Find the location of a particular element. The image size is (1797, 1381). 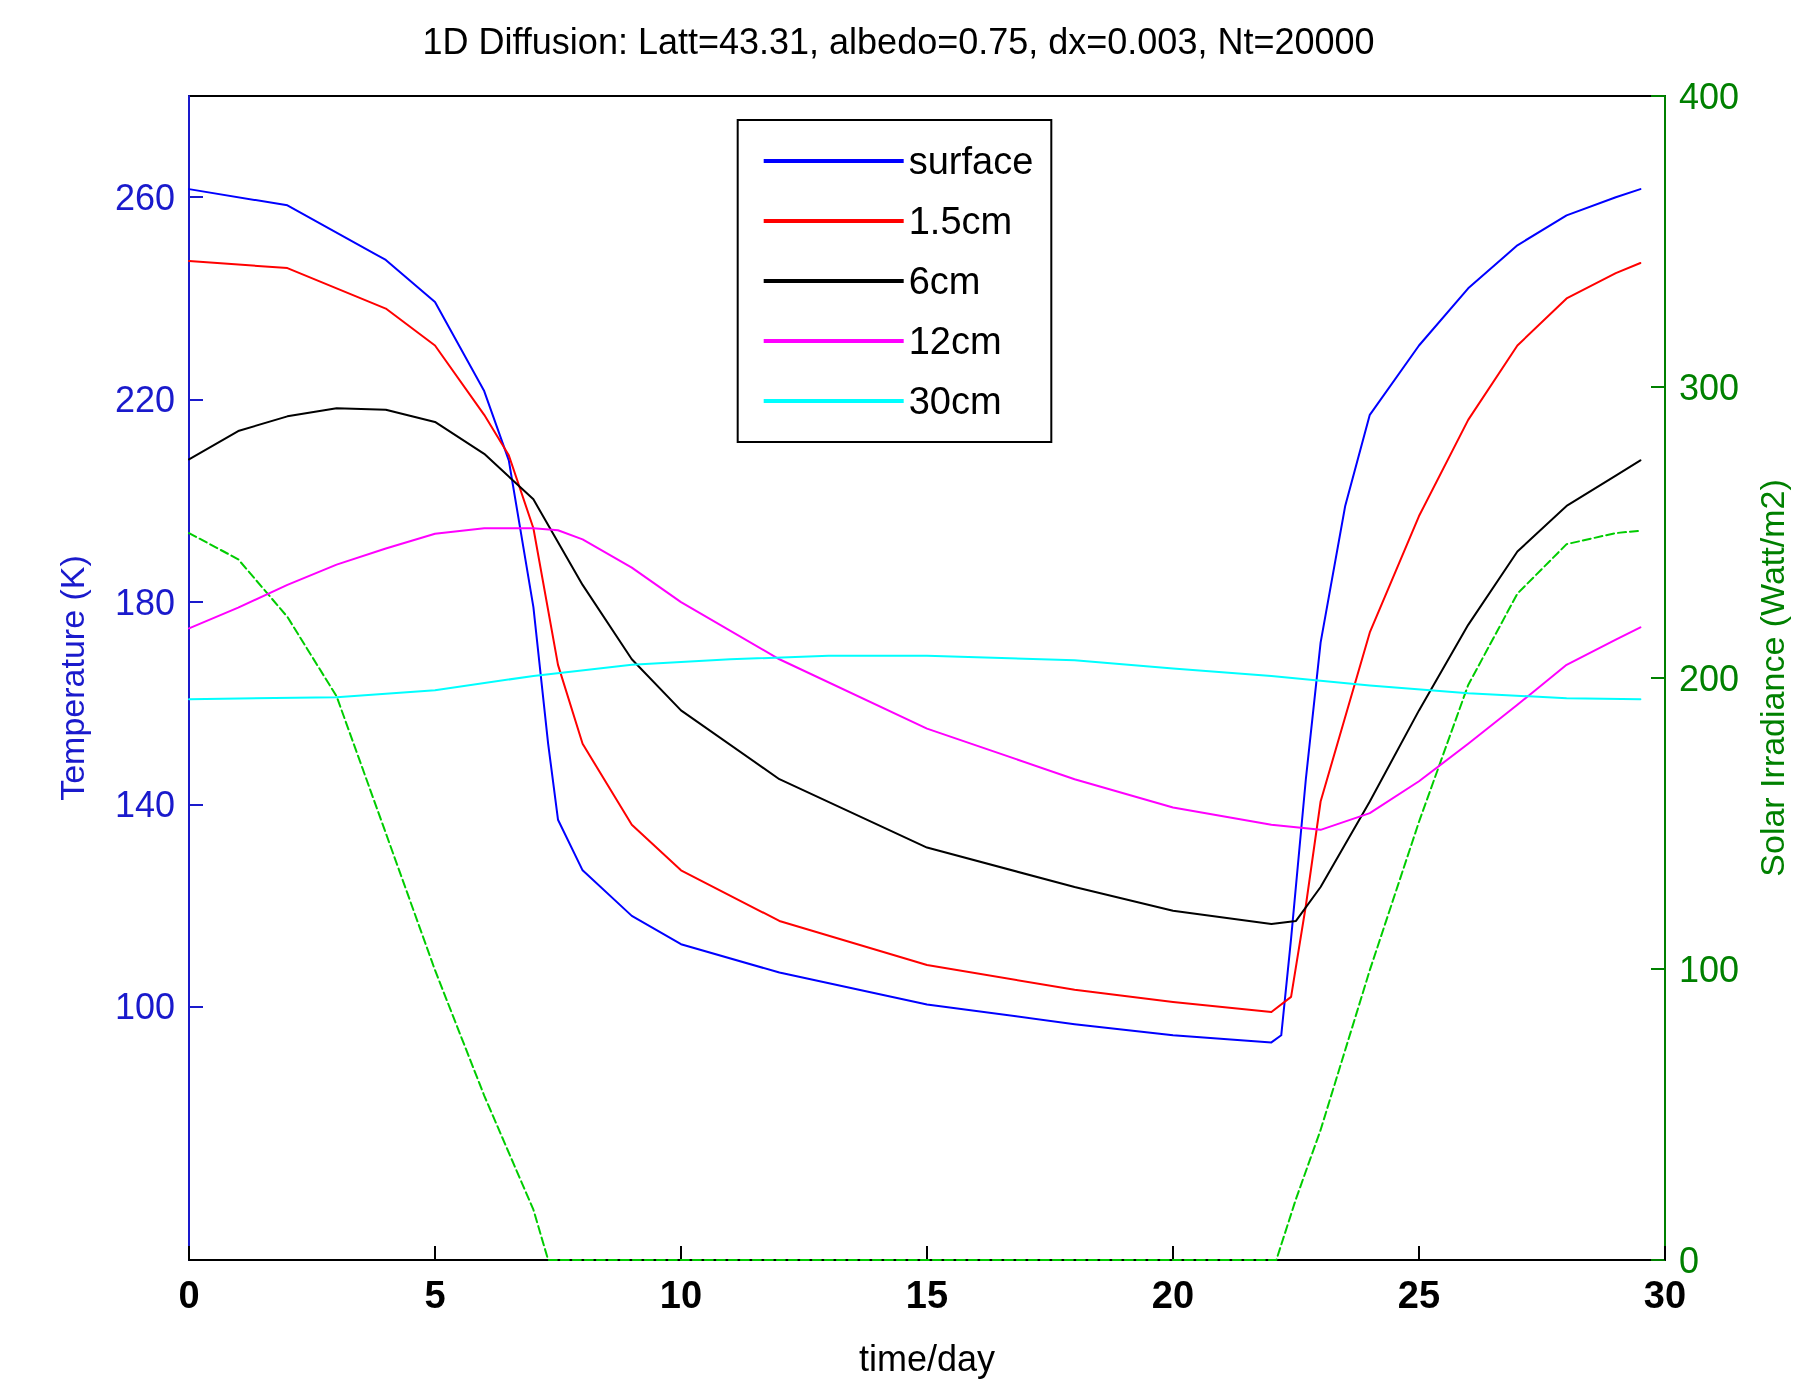

y-tick-label: 220 is located at coordinates (144, 400).